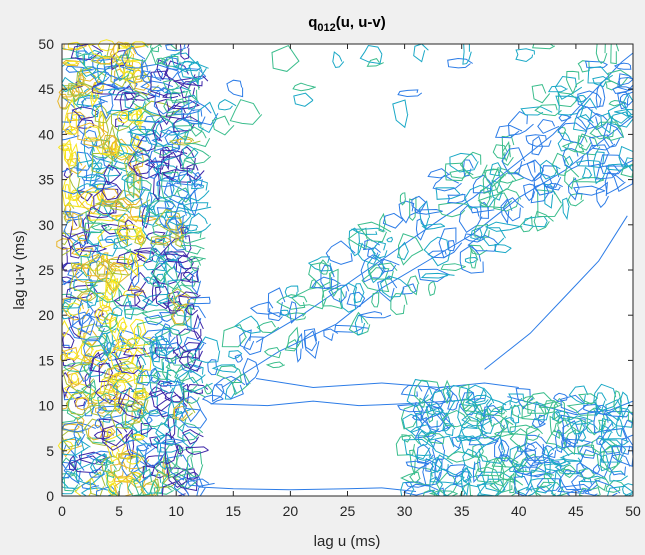  I want to click on x-tick-label: 15, so click(234, 511).